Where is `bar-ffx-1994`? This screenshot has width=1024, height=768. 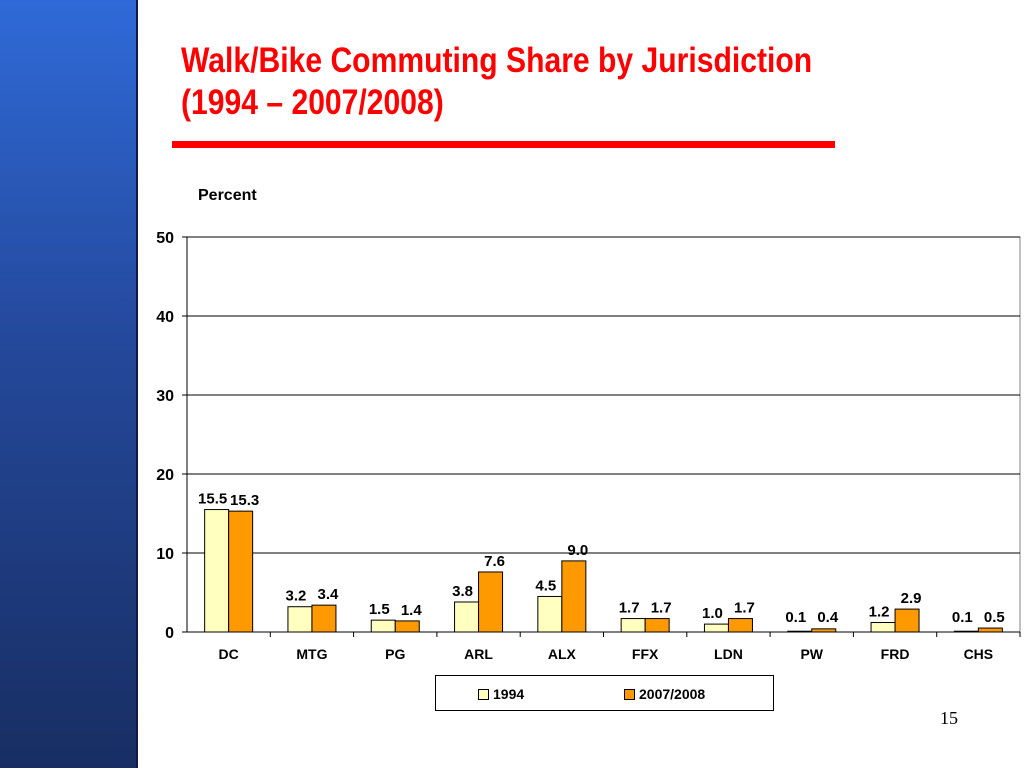
bar-ffx-1994 is located at coordinates (633, 625).